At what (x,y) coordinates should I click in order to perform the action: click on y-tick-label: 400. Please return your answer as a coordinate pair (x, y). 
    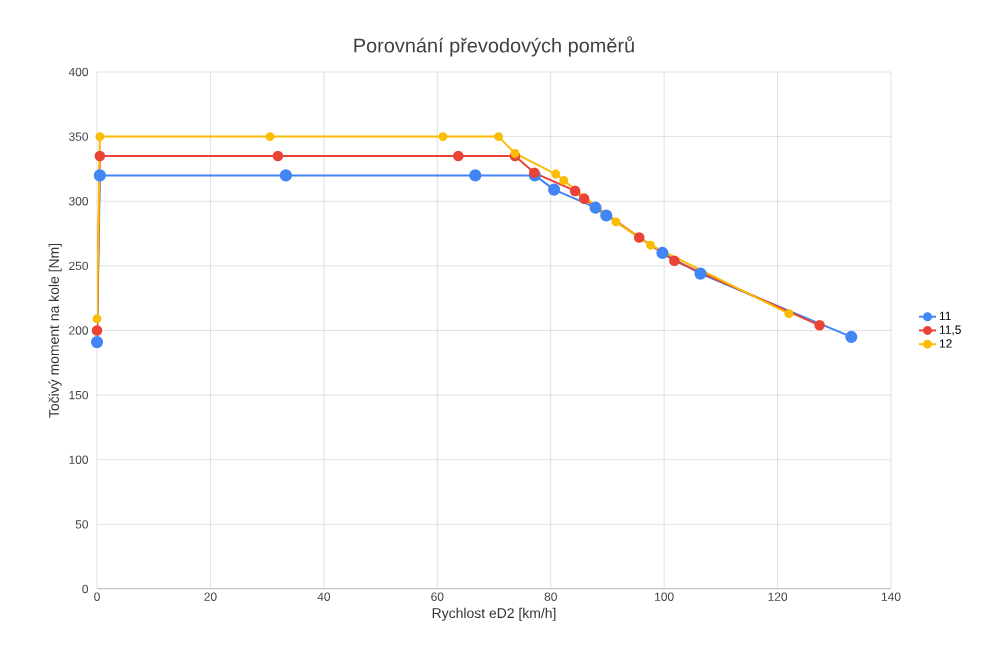
    Looking at the image, I should click on (78, 72).